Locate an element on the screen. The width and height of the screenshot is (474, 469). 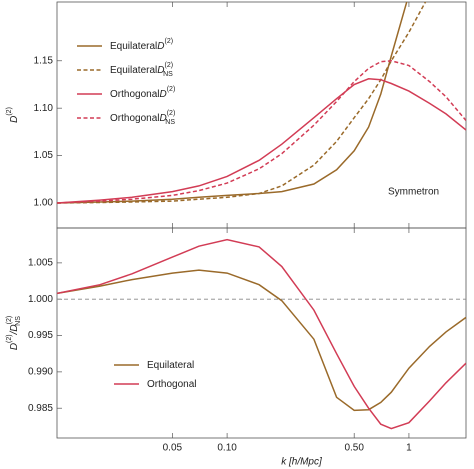
legend-label: Equilateral is located at coordinates (170, 365).